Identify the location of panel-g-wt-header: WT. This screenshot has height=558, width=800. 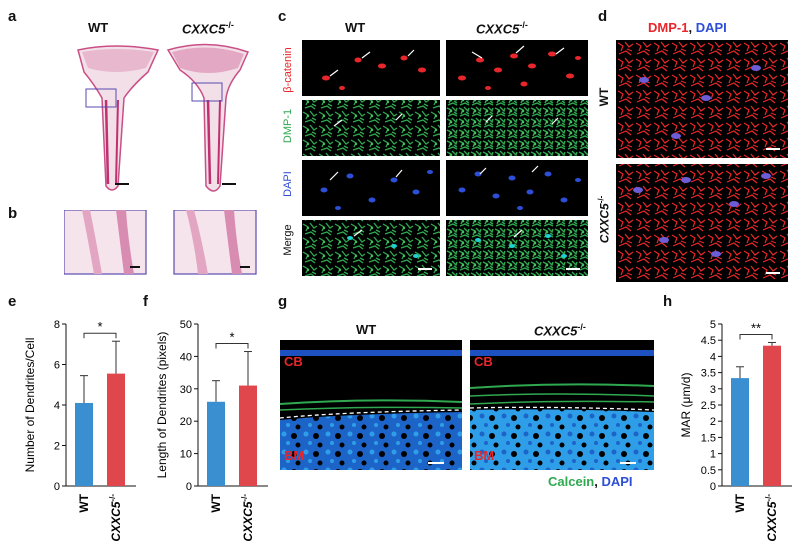
(366, 329).